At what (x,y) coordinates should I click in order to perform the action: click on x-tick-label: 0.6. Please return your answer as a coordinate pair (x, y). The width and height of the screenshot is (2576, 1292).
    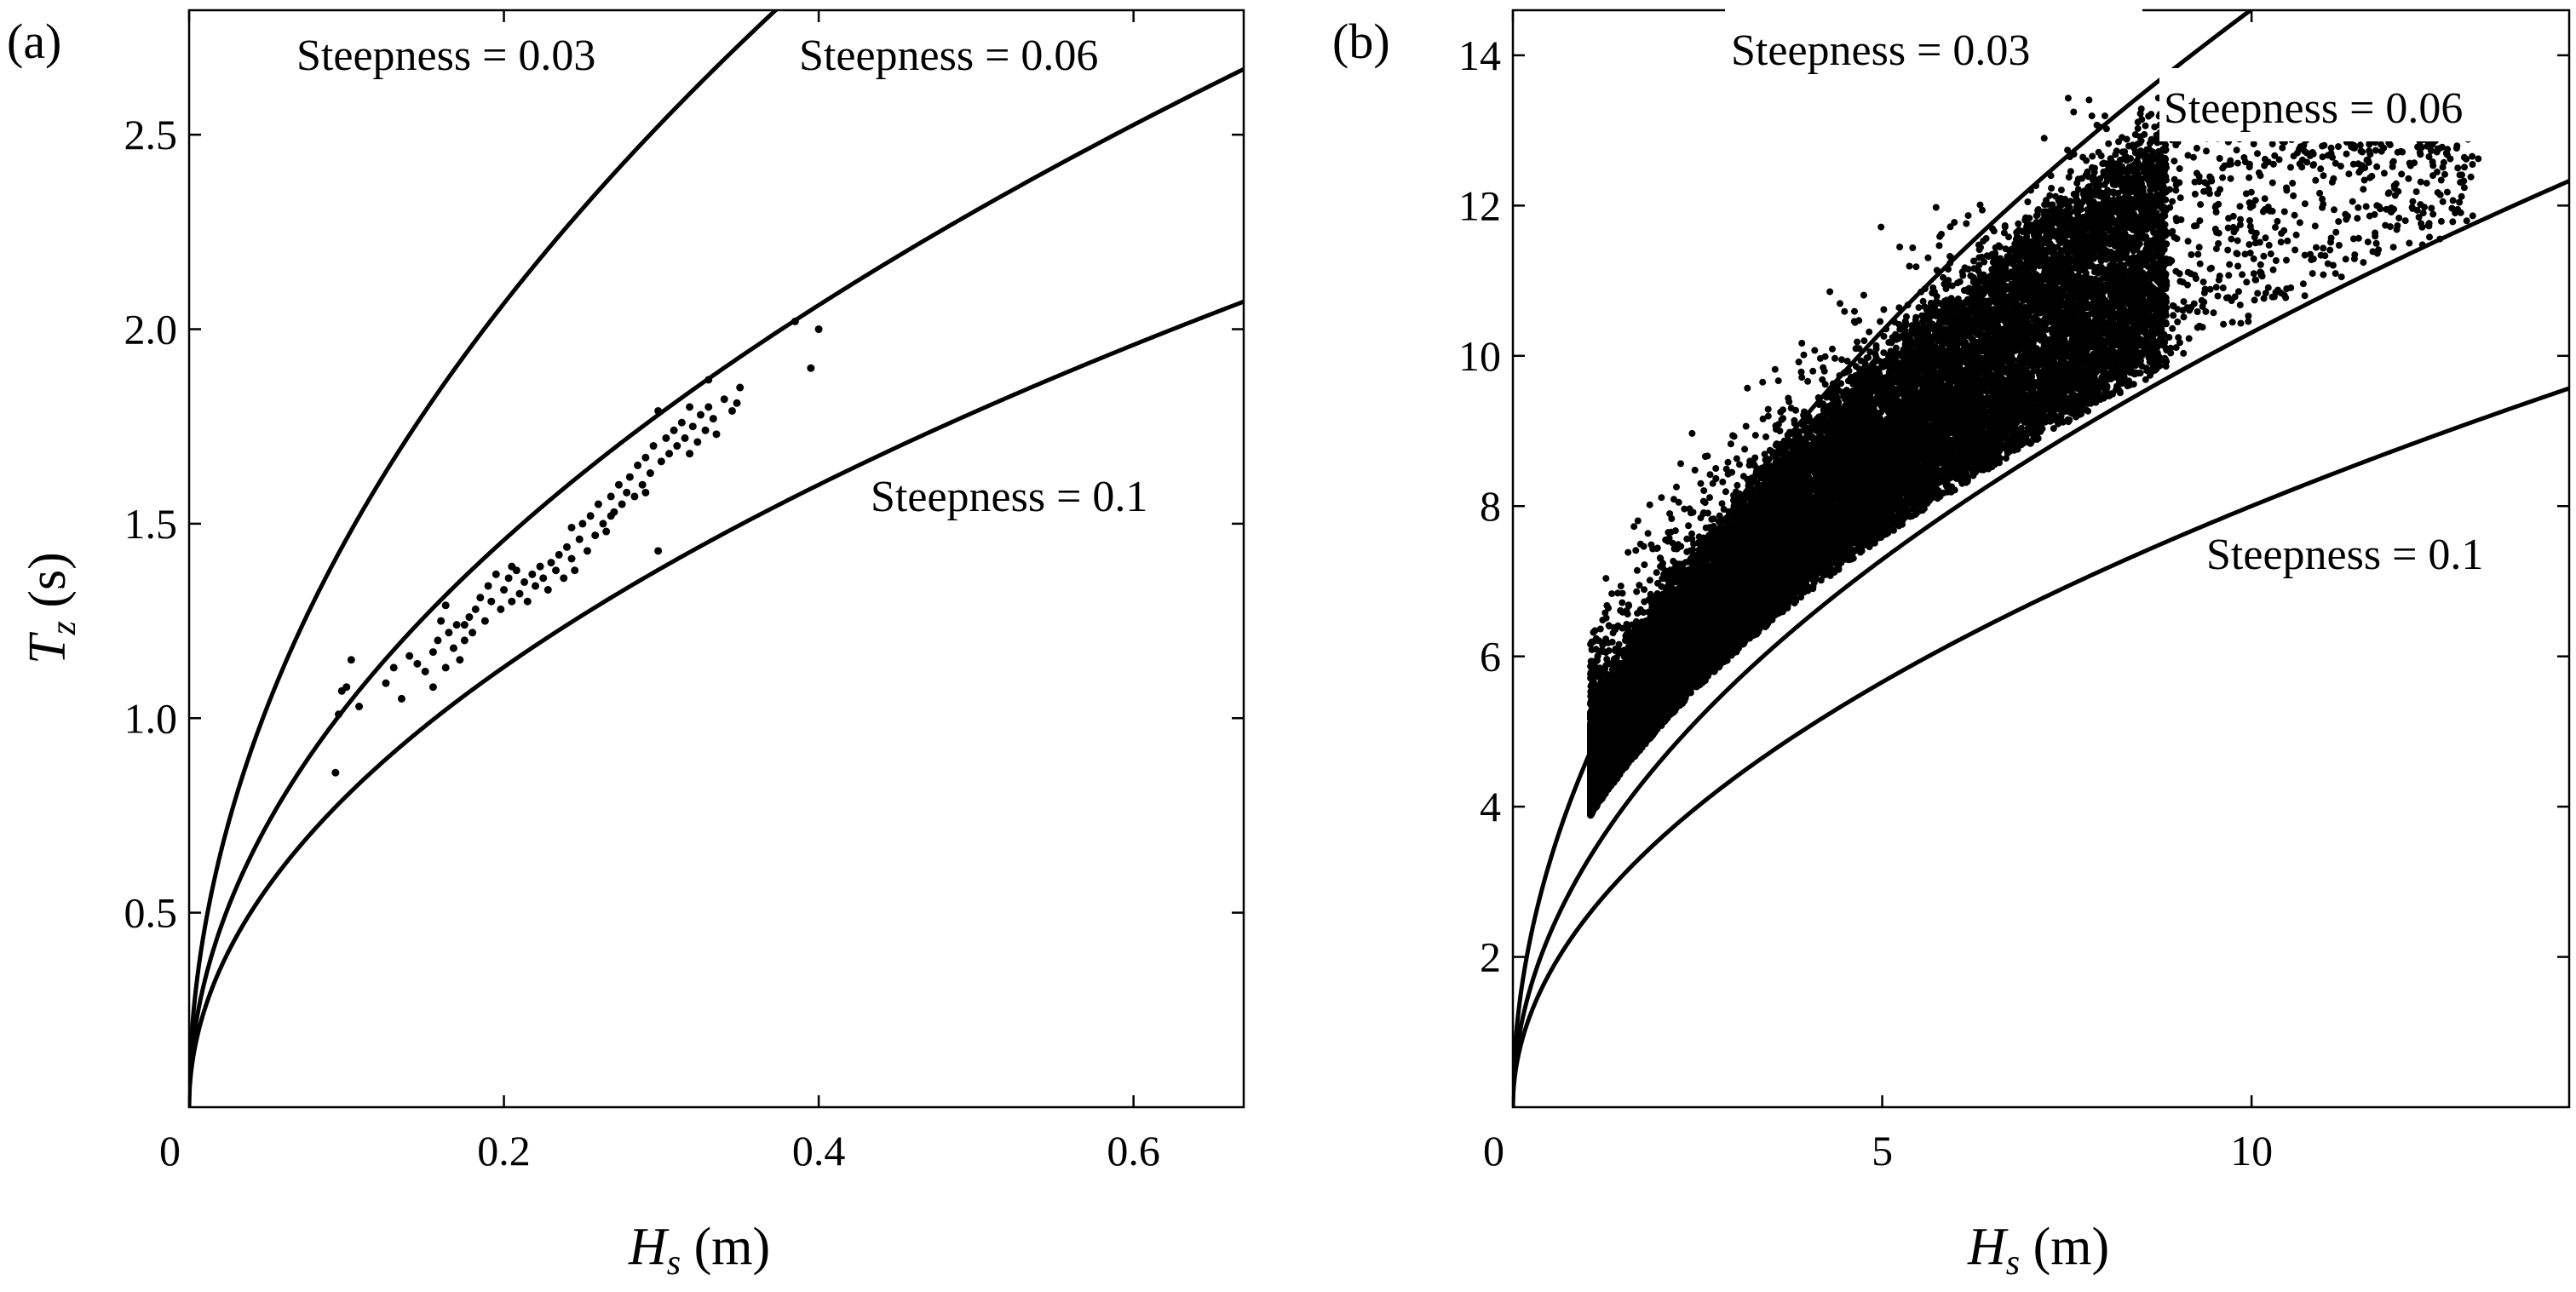
    Looking at the image, I should click on (1133, 1150).